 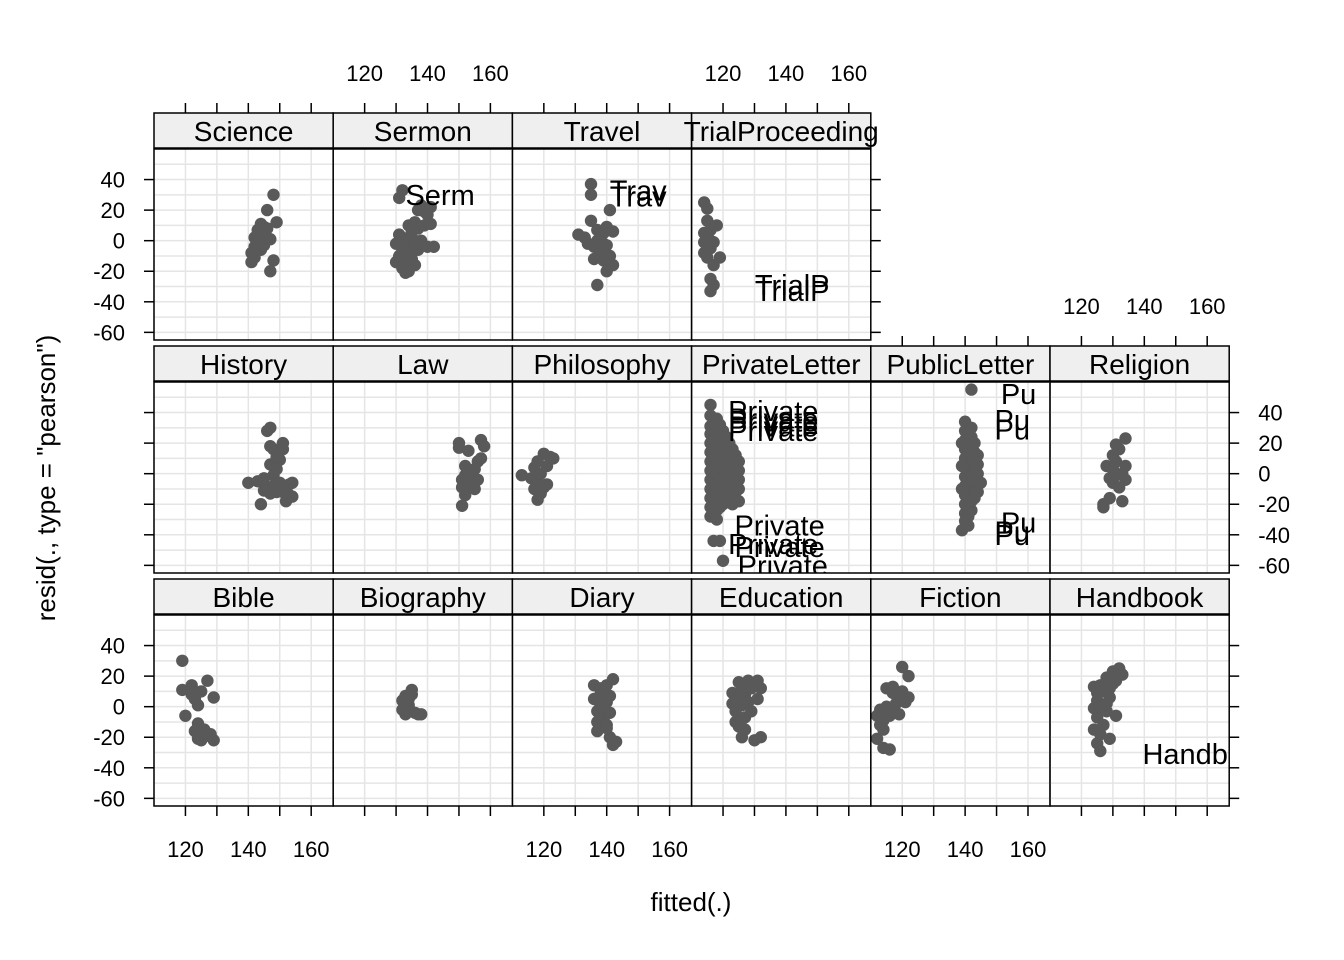 What do you see at coordinates (1184, 755) in the screenshot?
I see `point-annotation: Handb` at bounding box center [1184, 755].